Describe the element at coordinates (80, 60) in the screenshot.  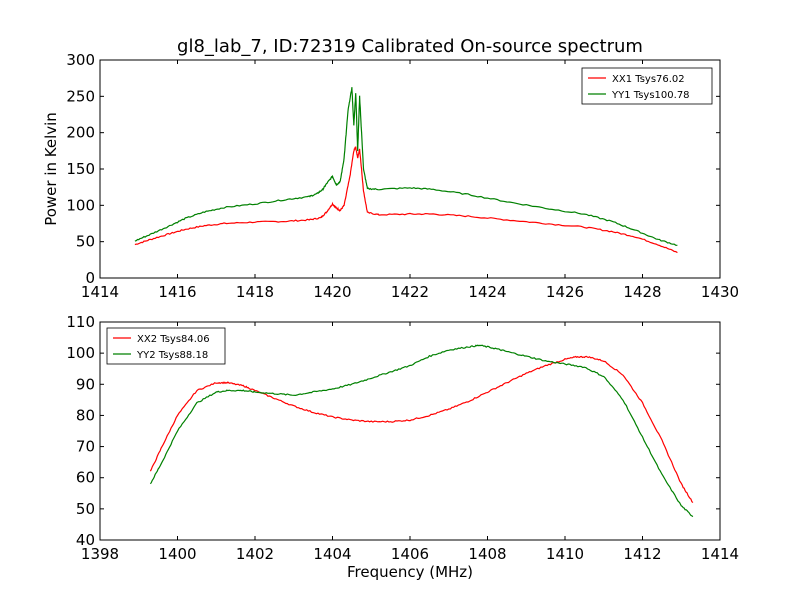
I see `y-tick-label: 300` at that location.